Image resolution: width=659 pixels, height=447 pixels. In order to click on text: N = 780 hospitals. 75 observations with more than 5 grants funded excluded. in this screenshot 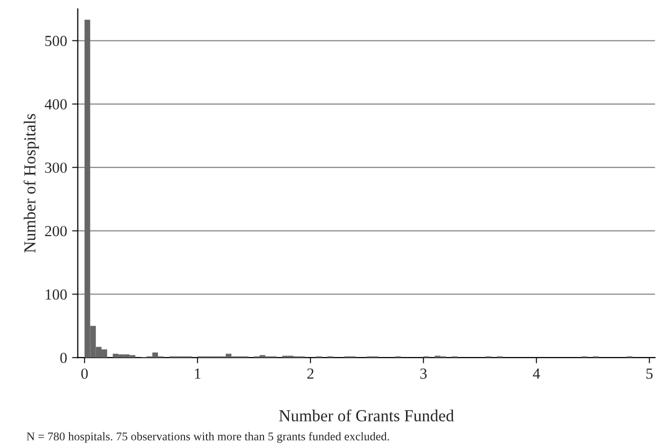, I will do `click(207, 437)`.